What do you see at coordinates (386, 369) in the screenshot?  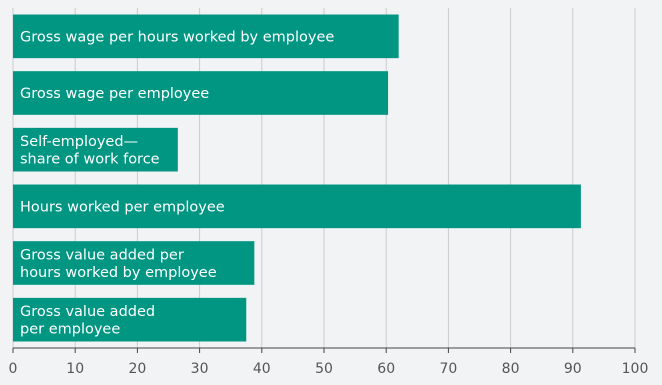 I see `x-tick-label: 60` at bounding box center [386, 369].